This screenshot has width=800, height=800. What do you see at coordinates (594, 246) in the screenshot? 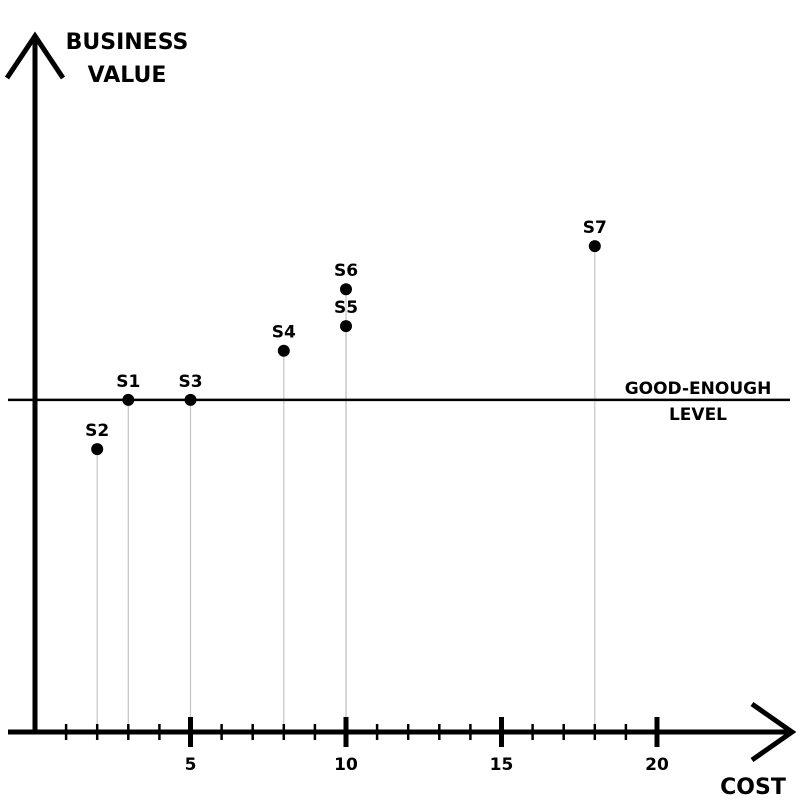
I see `point-s7` at bounding box center [594, 246].